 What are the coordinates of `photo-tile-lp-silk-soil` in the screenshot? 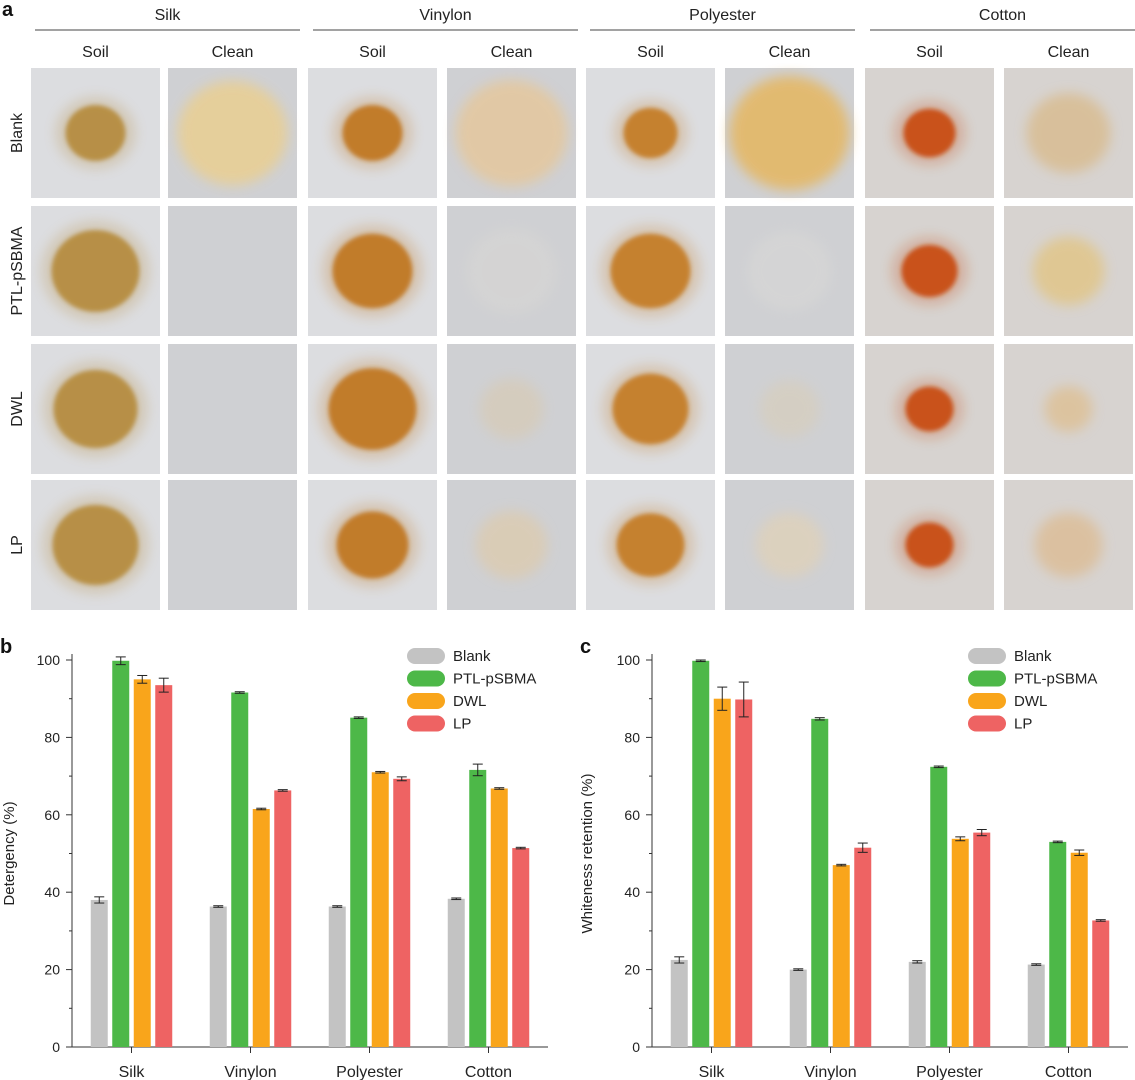 It's located at (95, 545).